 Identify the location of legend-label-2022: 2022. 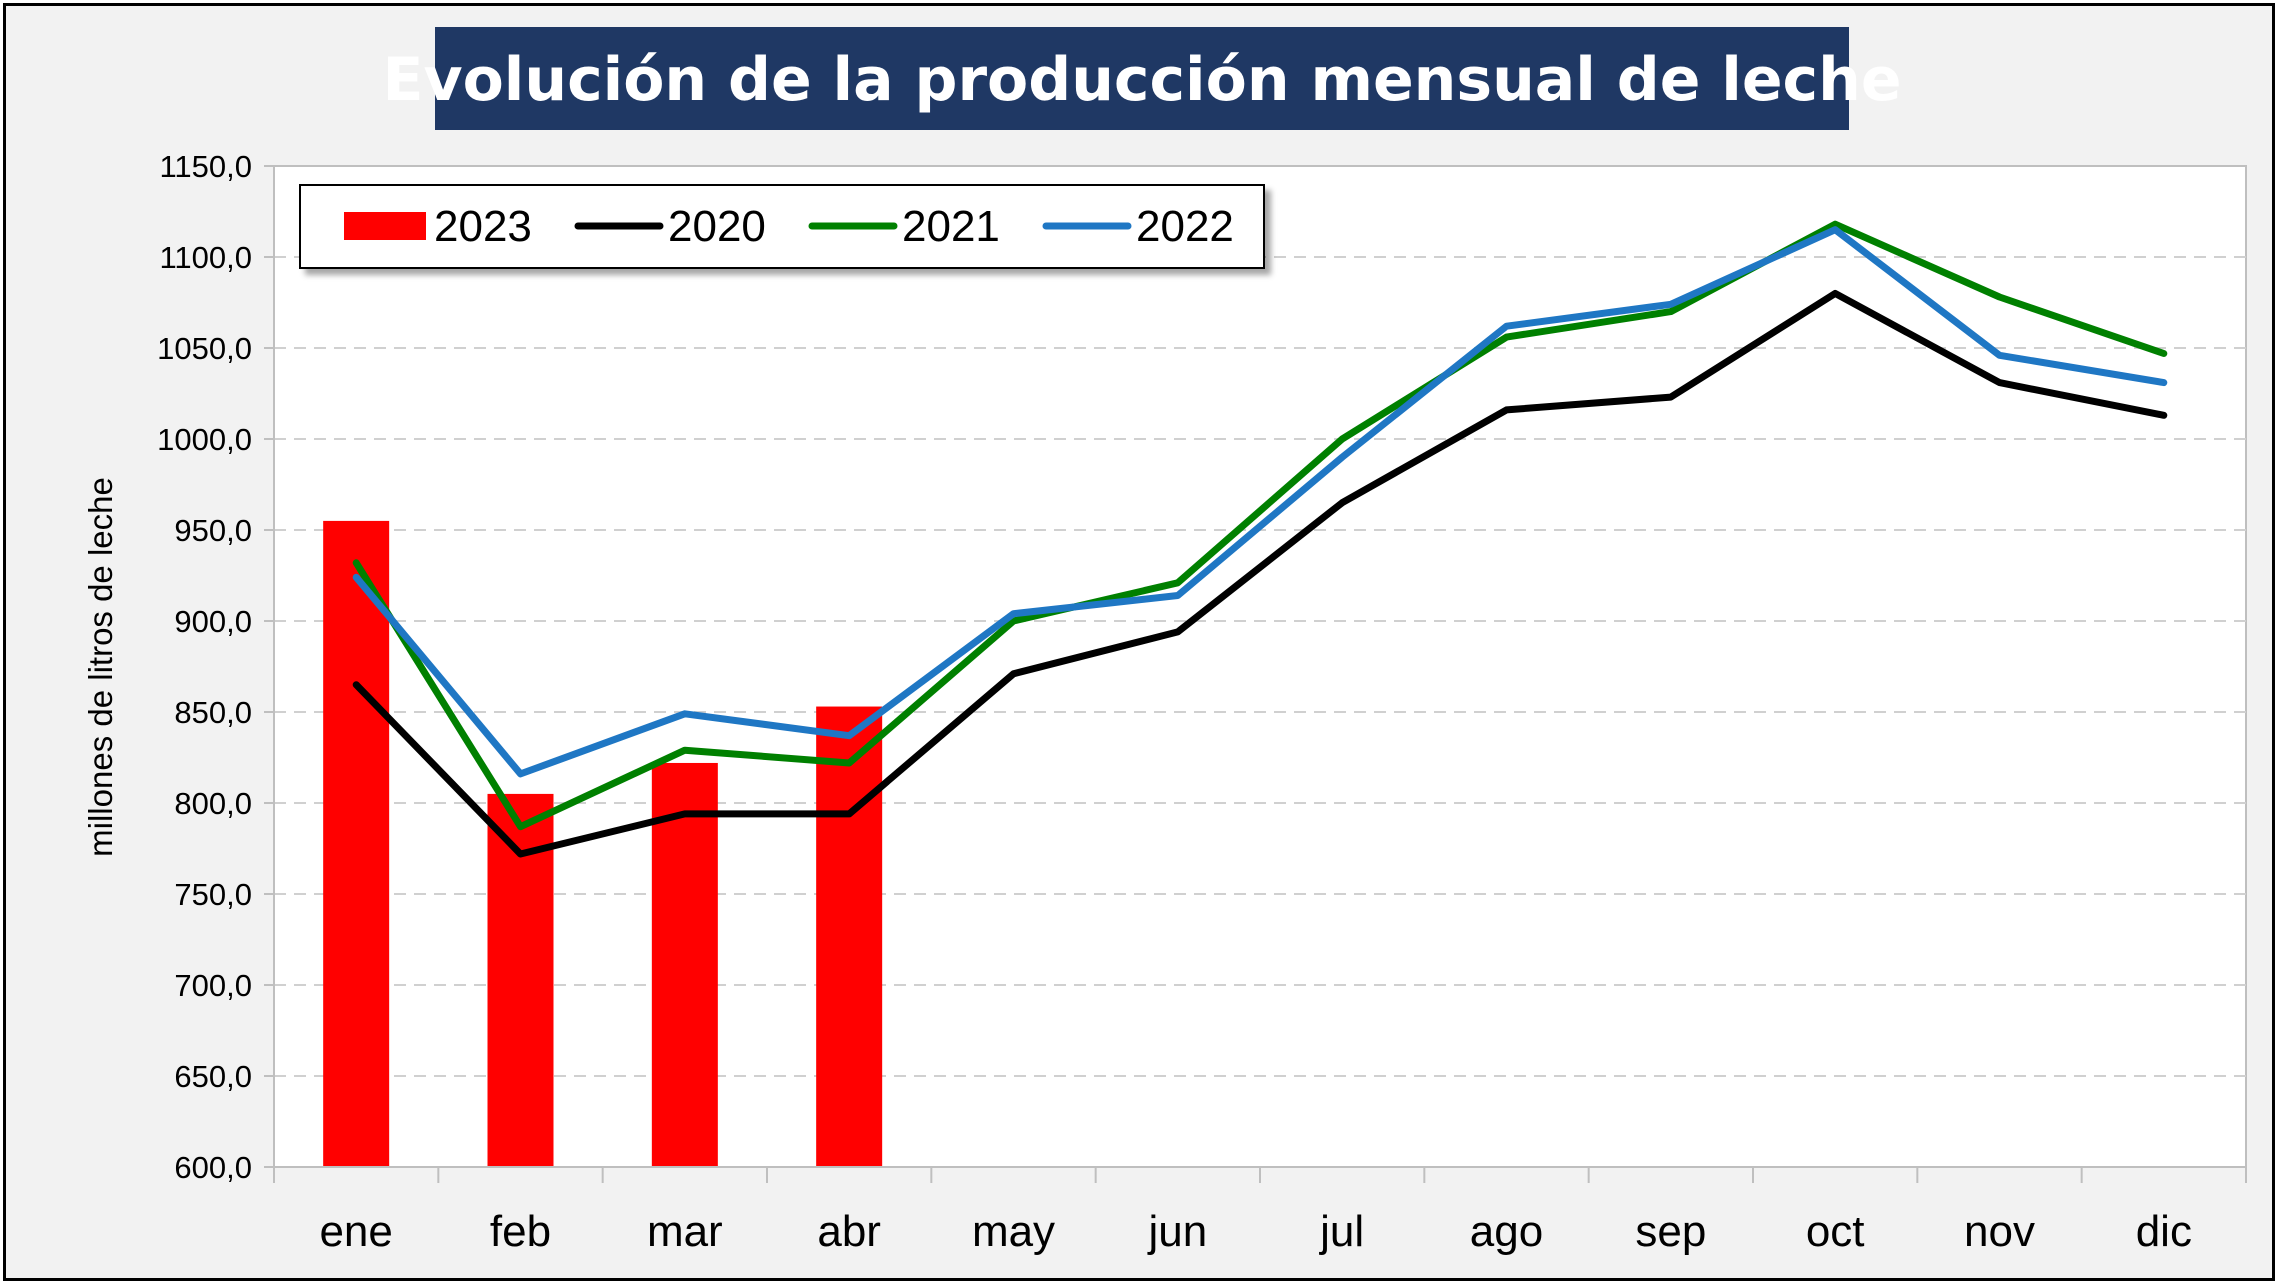
(1185, 226).